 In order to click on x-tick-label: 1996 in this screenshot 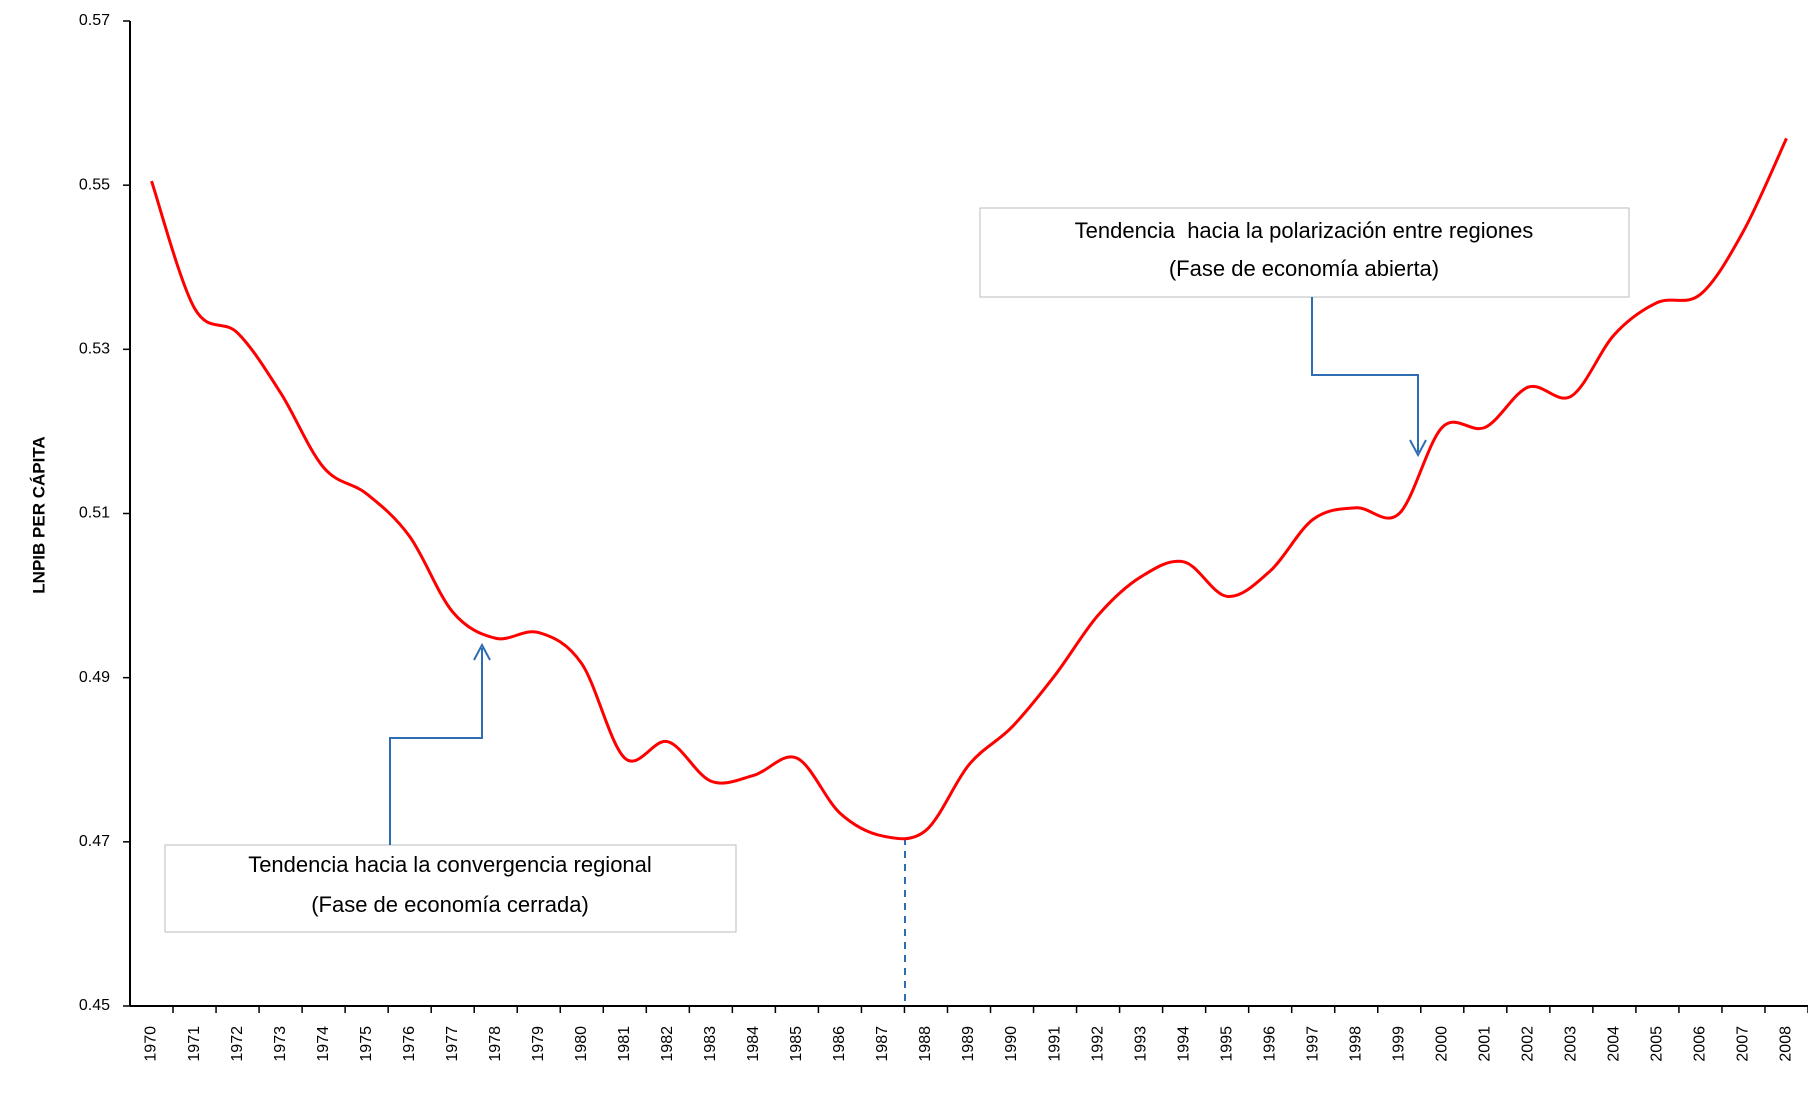, I will do `click(1269, 1044)`.